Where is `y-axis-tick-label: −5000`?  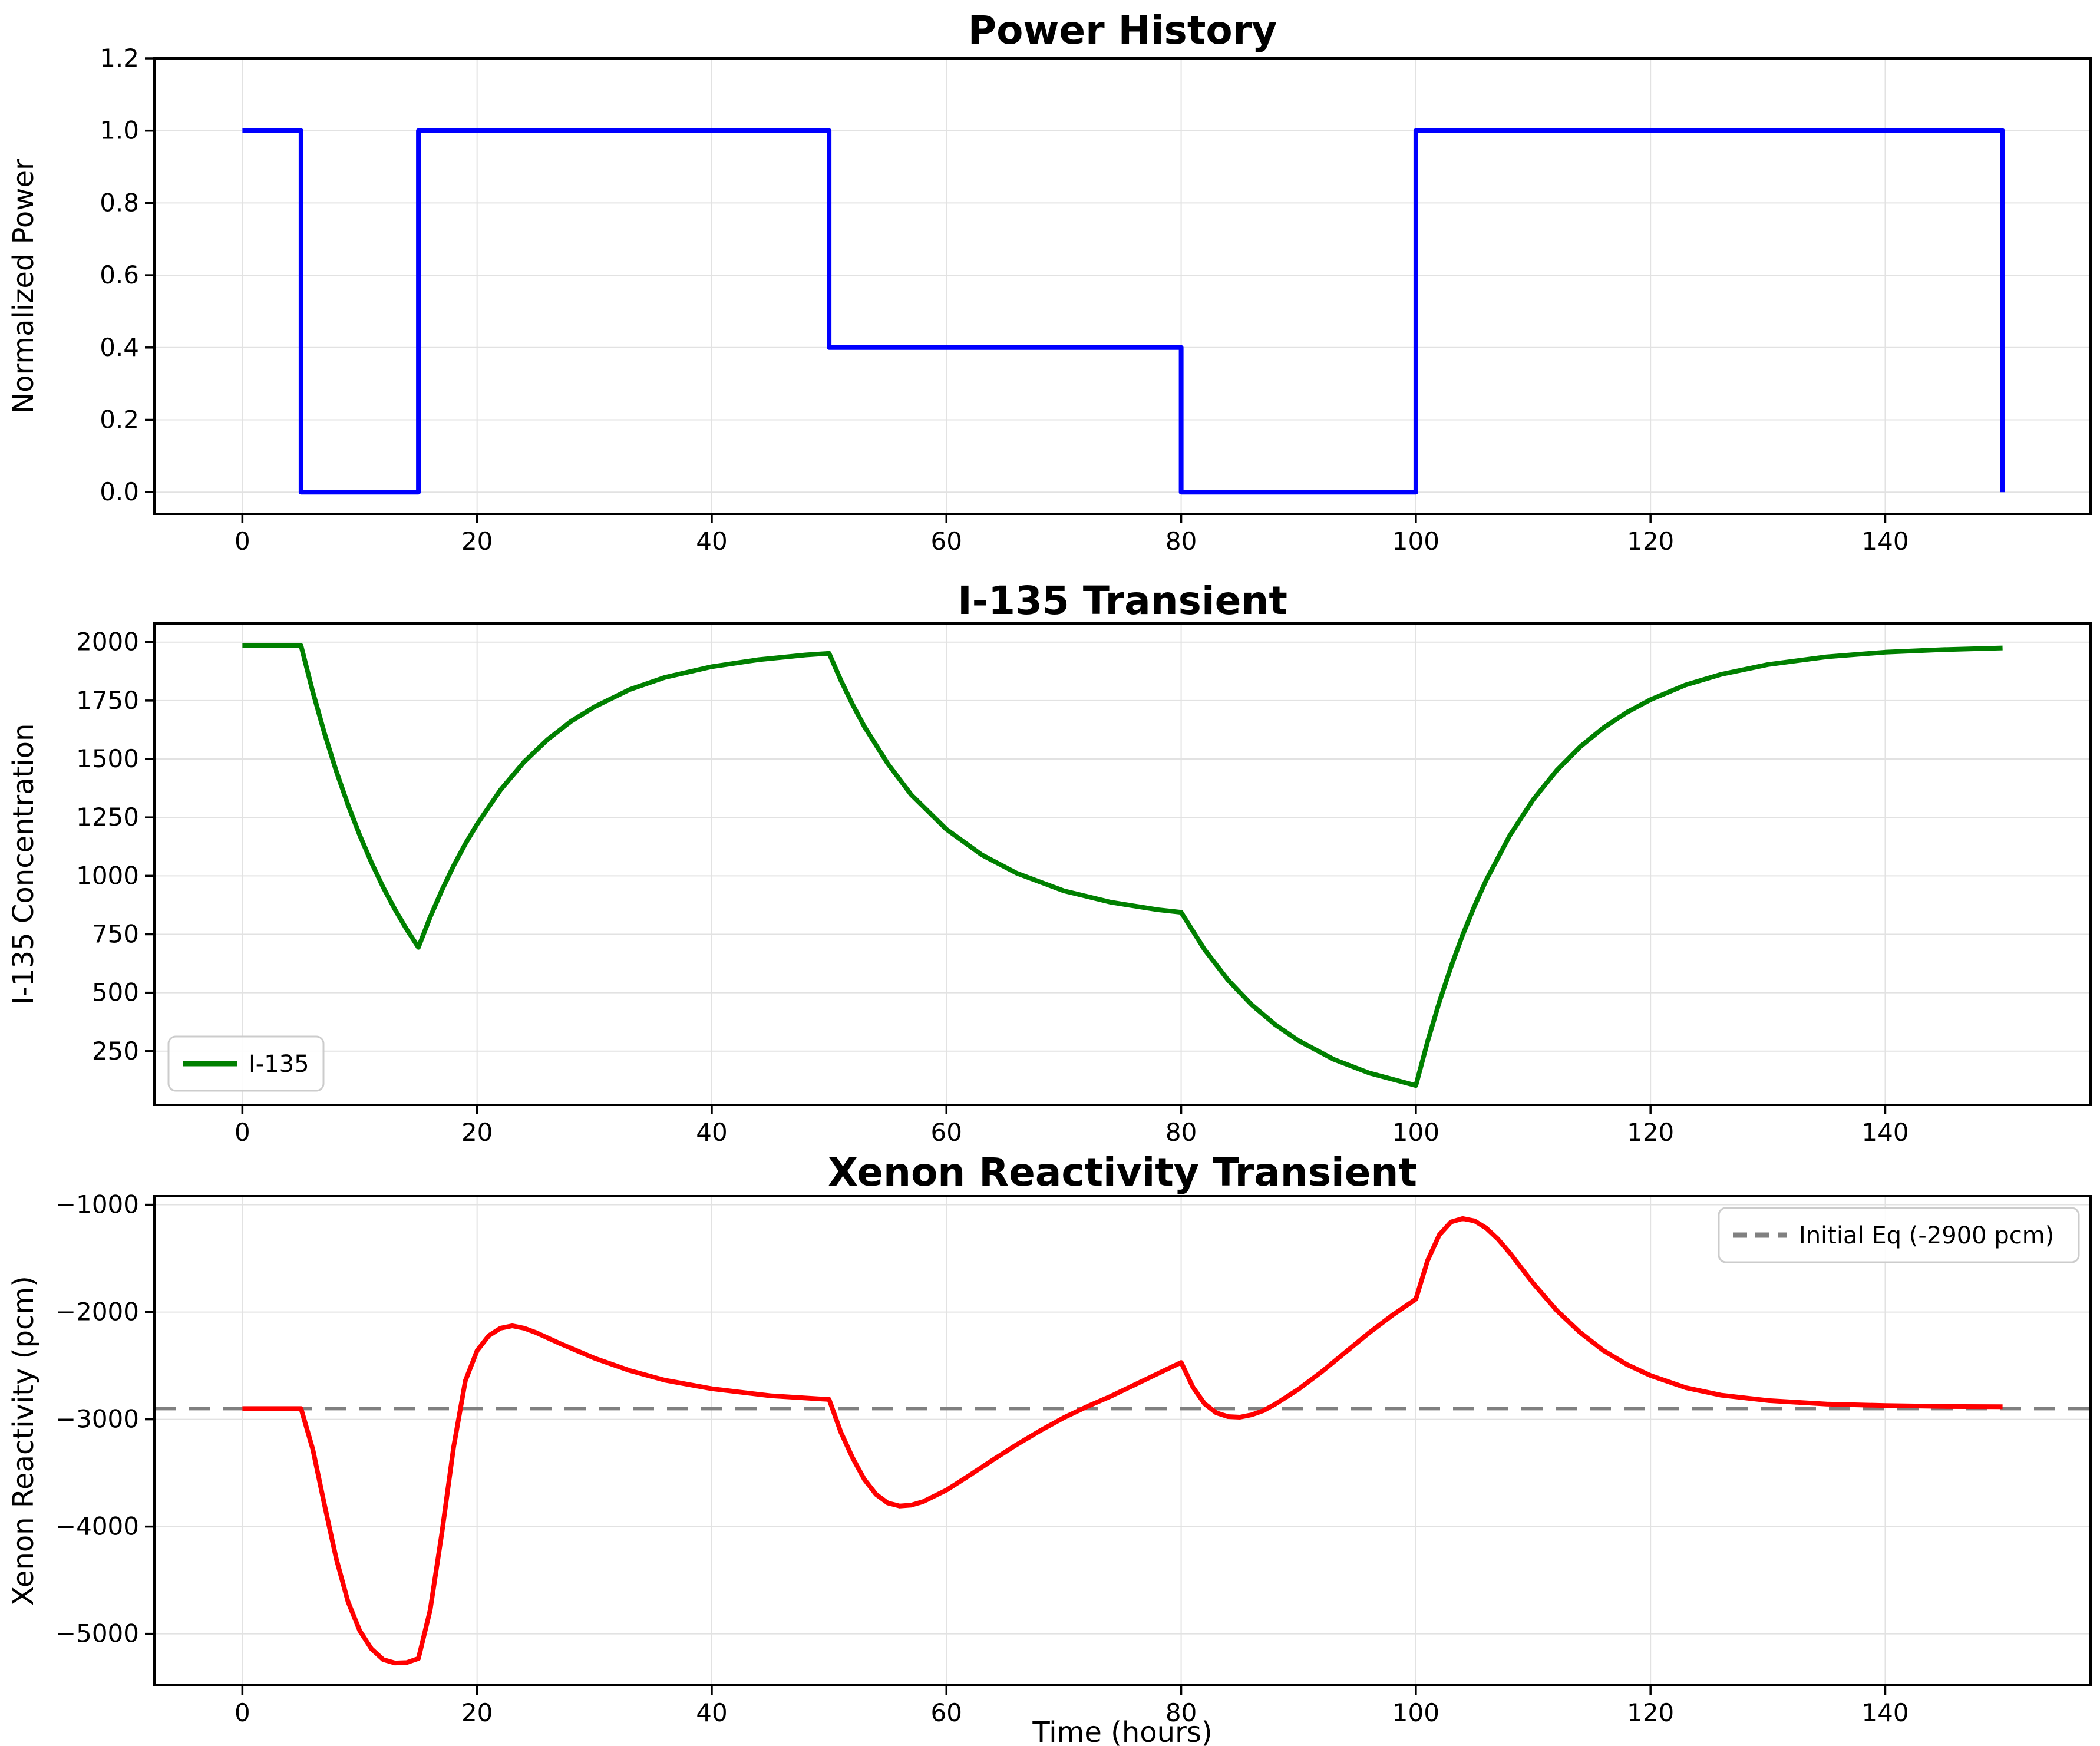 y-axis-tick-label: −5000 is located at coordinates (97, 1633).